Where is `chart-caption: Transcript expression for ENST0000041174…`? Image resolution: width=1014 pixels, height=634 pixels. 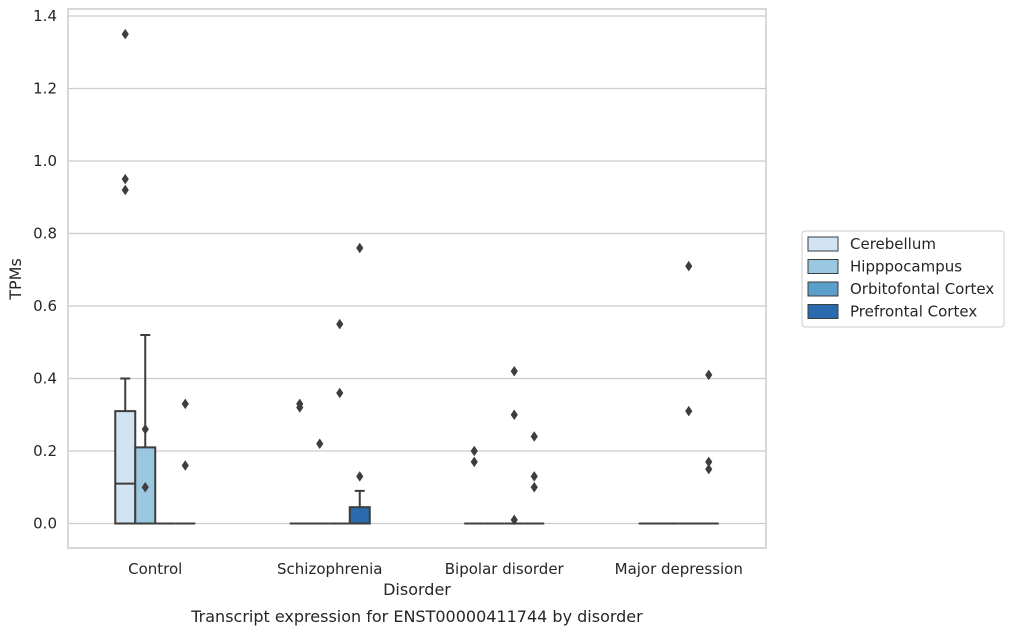 chart-caption: Transcript expression for ENST0000041174… is located at coordinates (416, 616).